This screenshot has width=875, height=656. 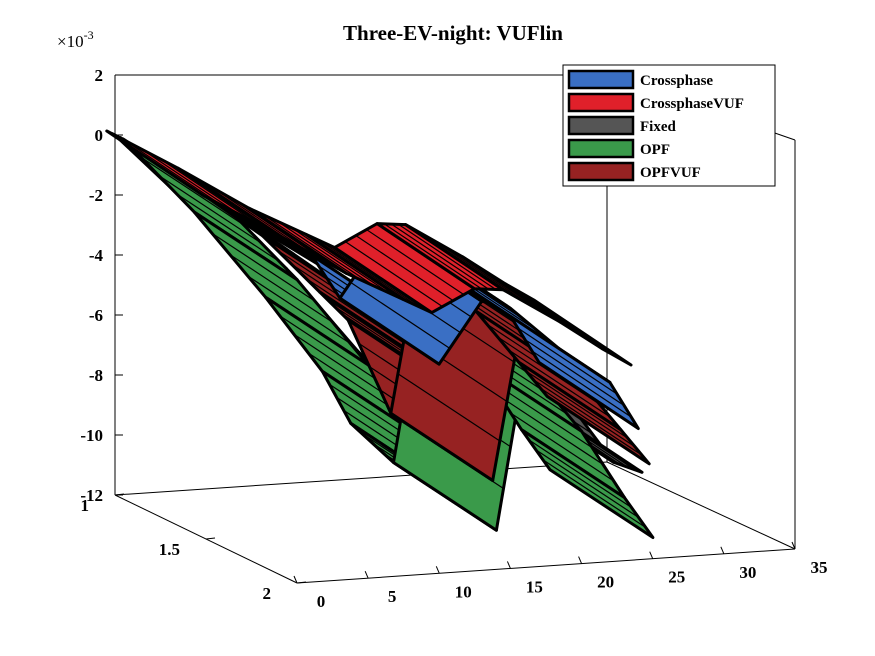 What do you see at coordinates (463, 591) in the screenshot?
I see `x-tick-label: 10` at bounding box center [463, 591].